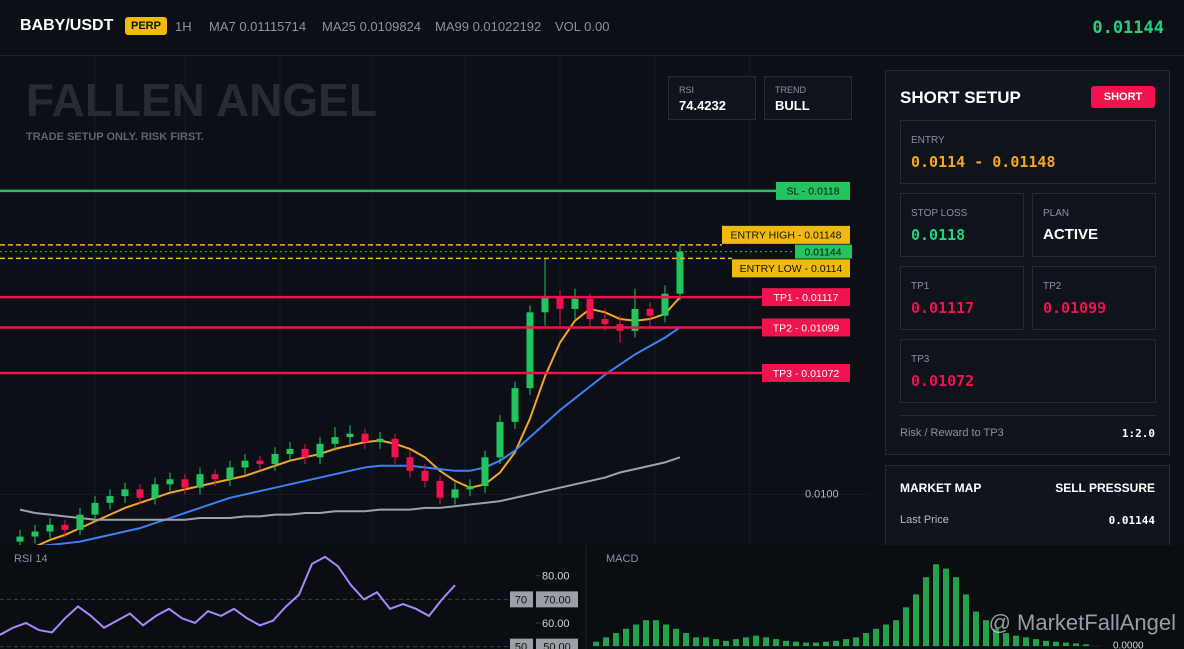 The image size is (1184, 649). Describe the element at coordinates (201, 100) in the screenshot. I see `watermark-title: FALLEN ANGEL` at that location.